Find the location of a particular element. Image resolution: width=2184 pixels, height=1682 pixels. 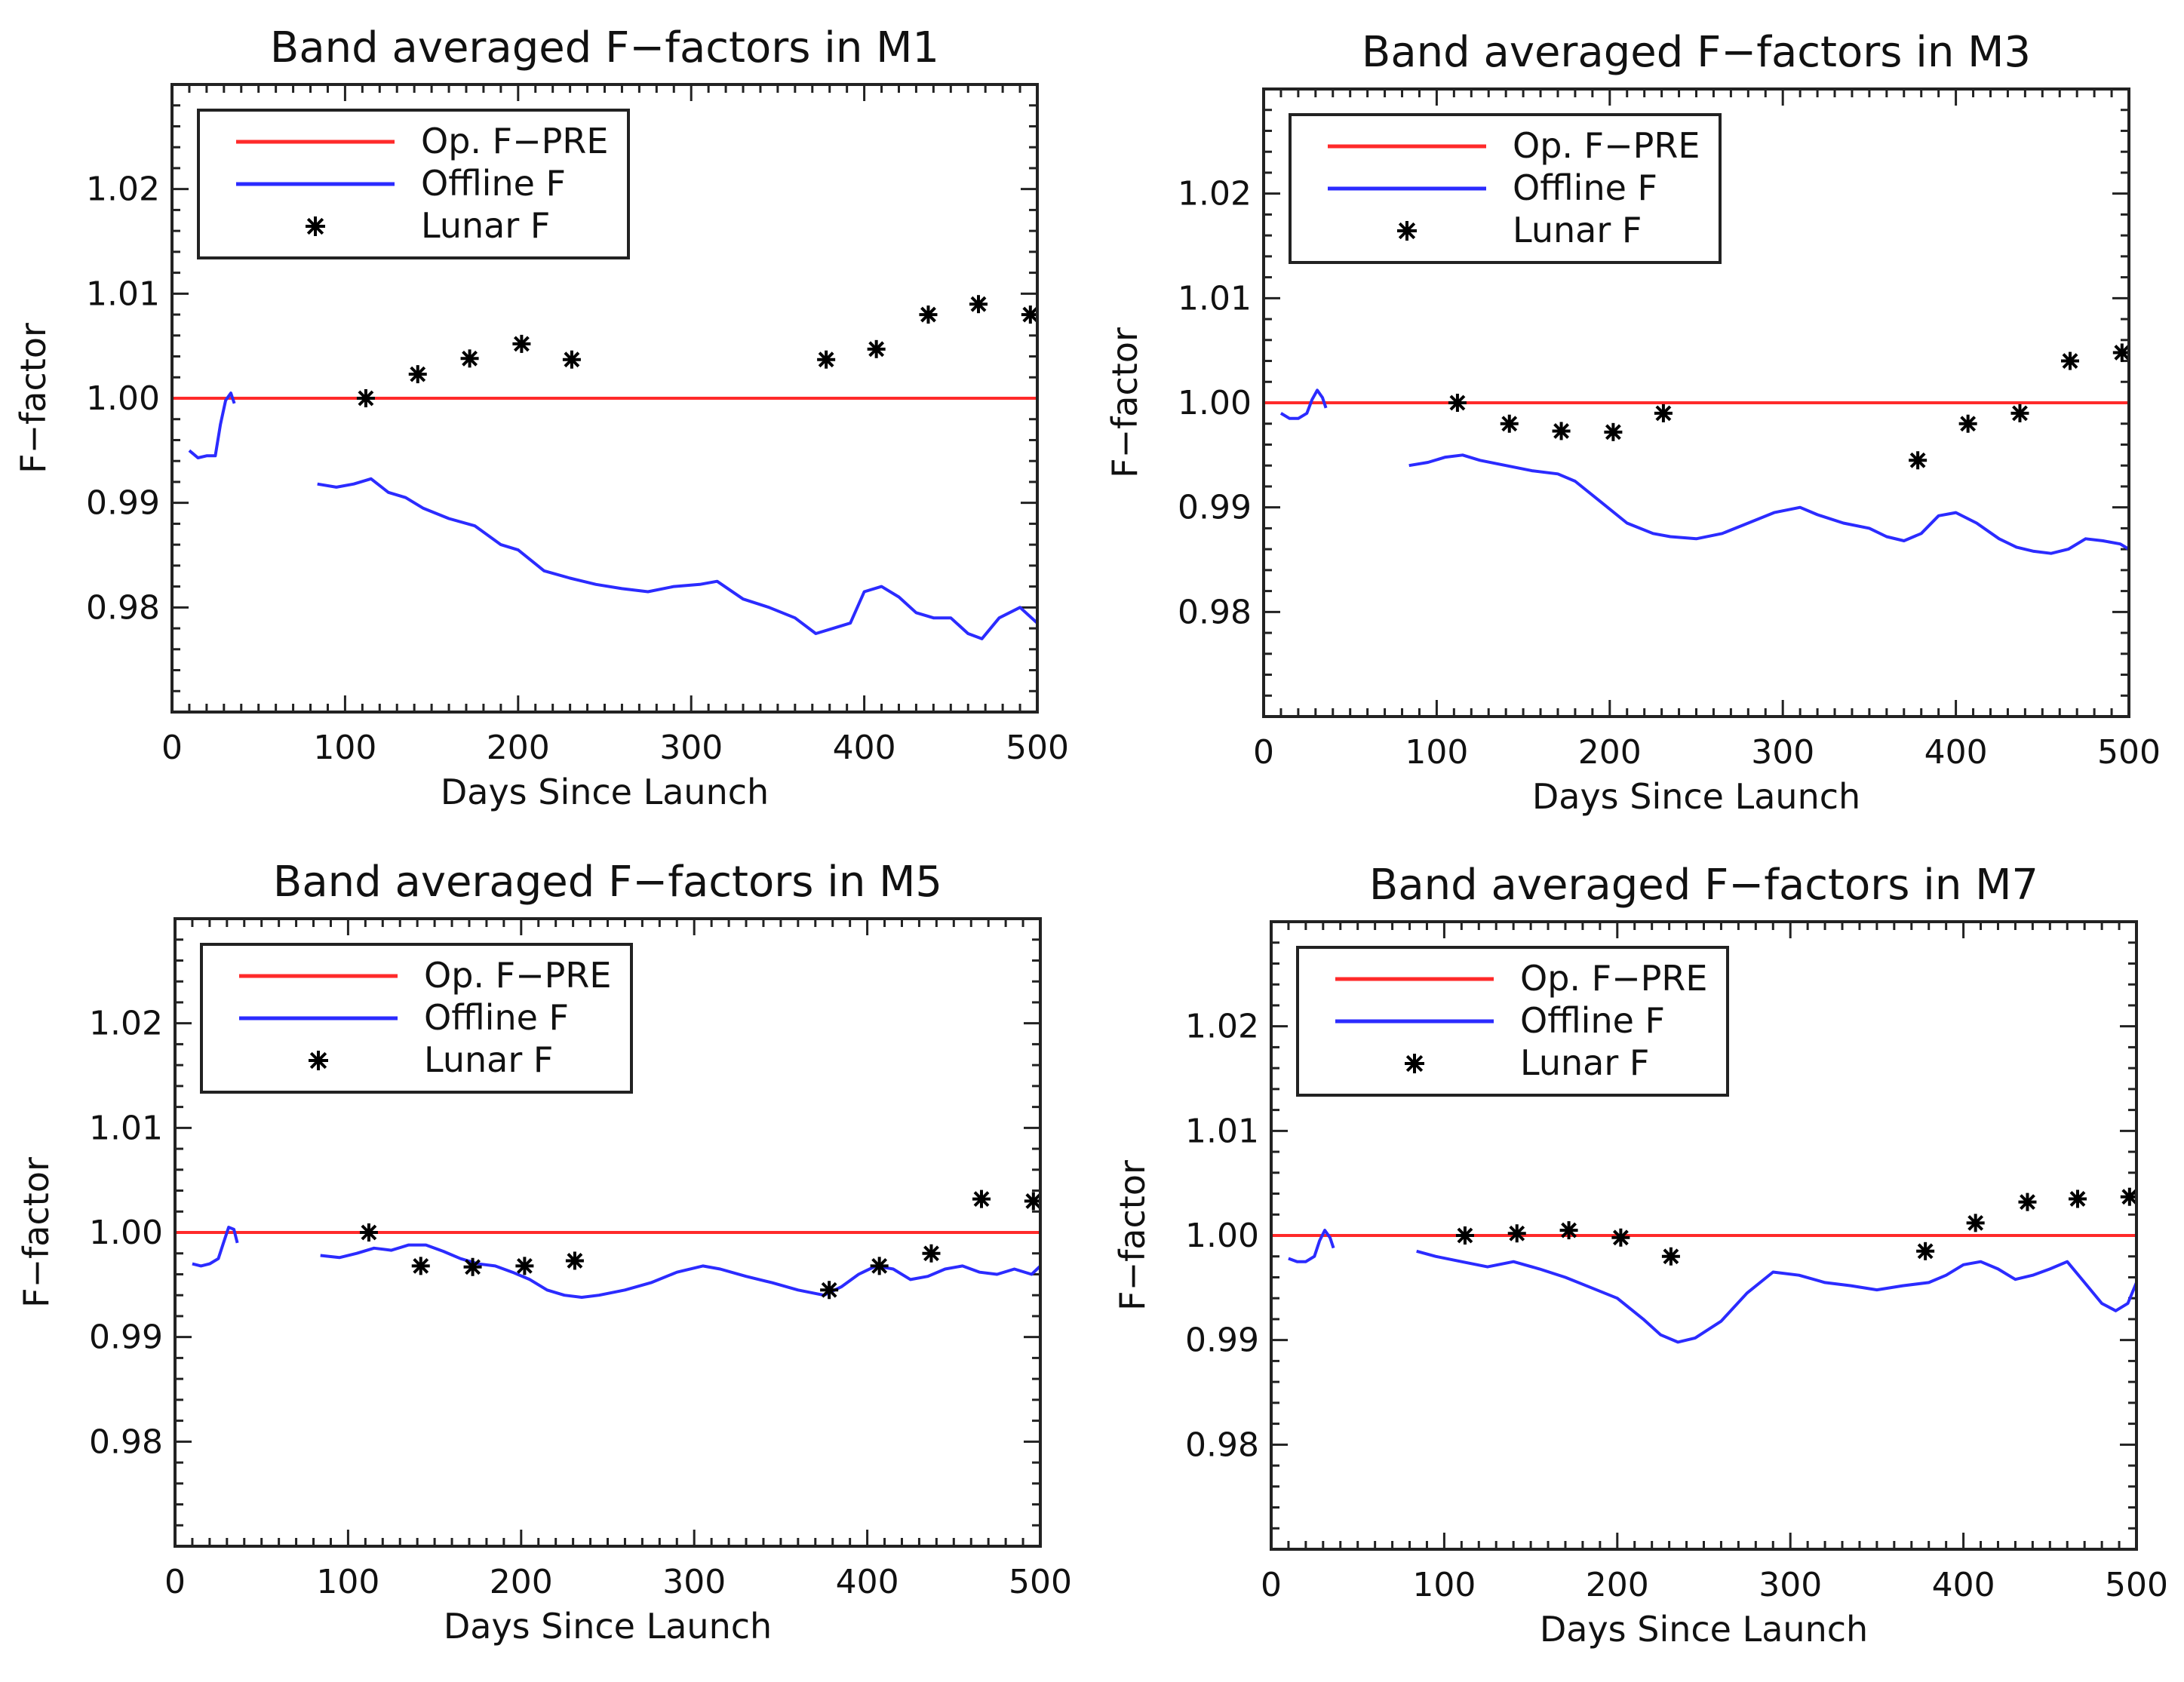

chart-title: Band averaged F−factors in M7 is located at coordinates (1703, 885).